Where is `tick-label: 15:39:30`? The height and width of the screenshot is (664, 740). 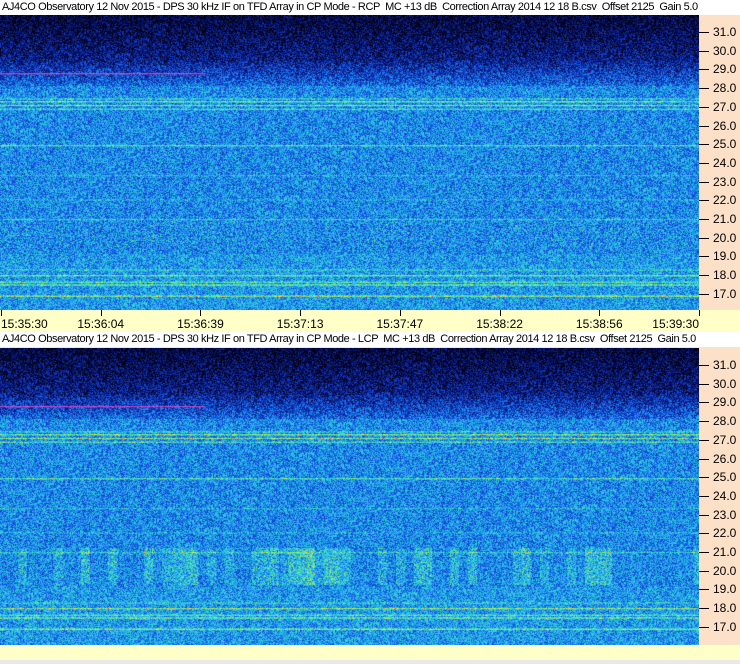
tick-label: 15:39:30 is located at coordinates (675, 324).